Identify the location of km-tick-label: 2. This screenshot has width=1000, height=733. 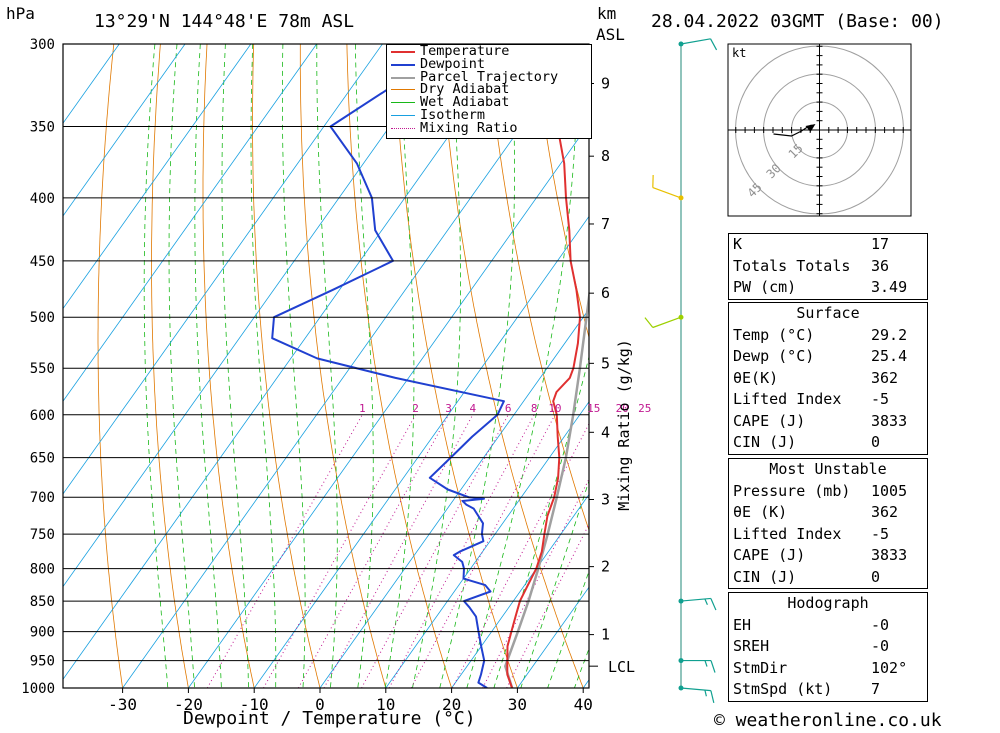
(605, 567).